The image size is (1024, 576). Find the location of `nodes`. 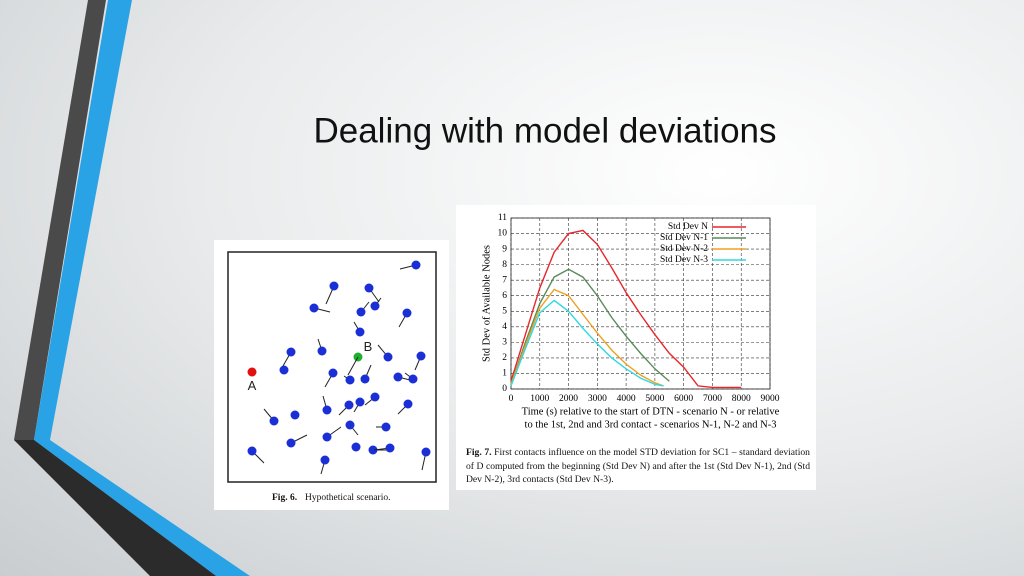

nodes is located at coordinates (339, 367).